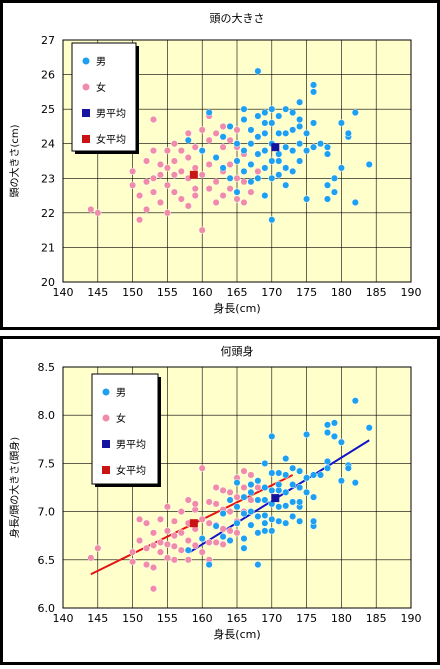 Image resolution: width=440 pixels, height=669 pixels. I want to click on x-tick-label: 170, so click(271, 618).